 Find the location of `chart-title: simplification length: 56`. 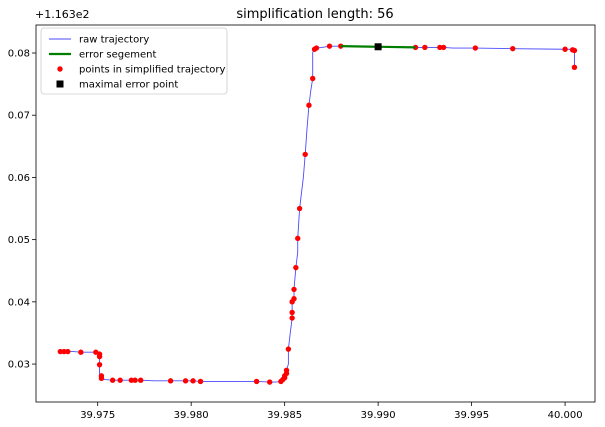

chart-title: simplification length: 56 is located at coordinates (314, 14).